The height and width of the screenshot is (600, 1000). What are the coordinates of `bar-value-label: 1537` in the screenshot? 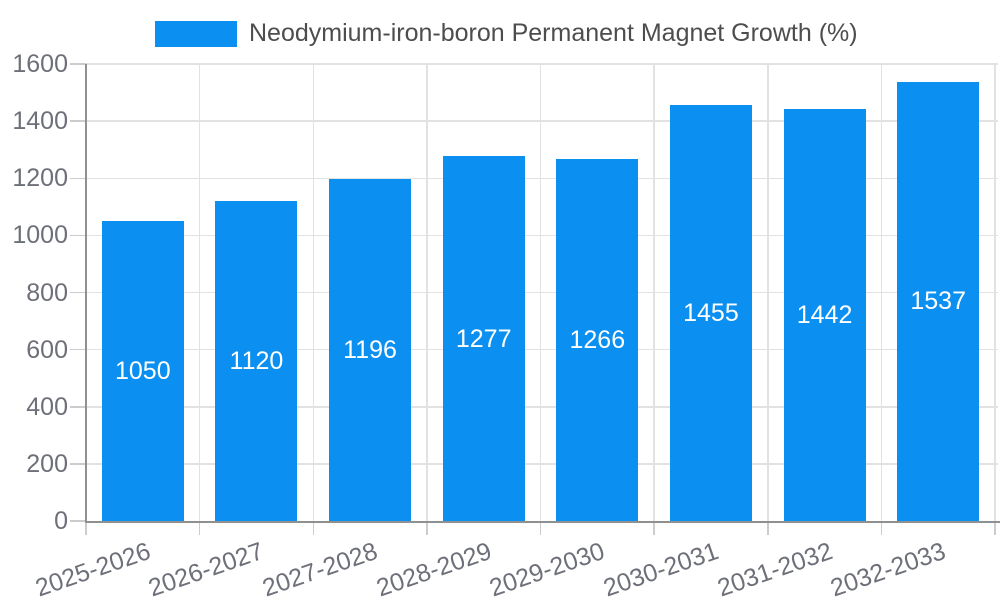 It's located at (938, 301).